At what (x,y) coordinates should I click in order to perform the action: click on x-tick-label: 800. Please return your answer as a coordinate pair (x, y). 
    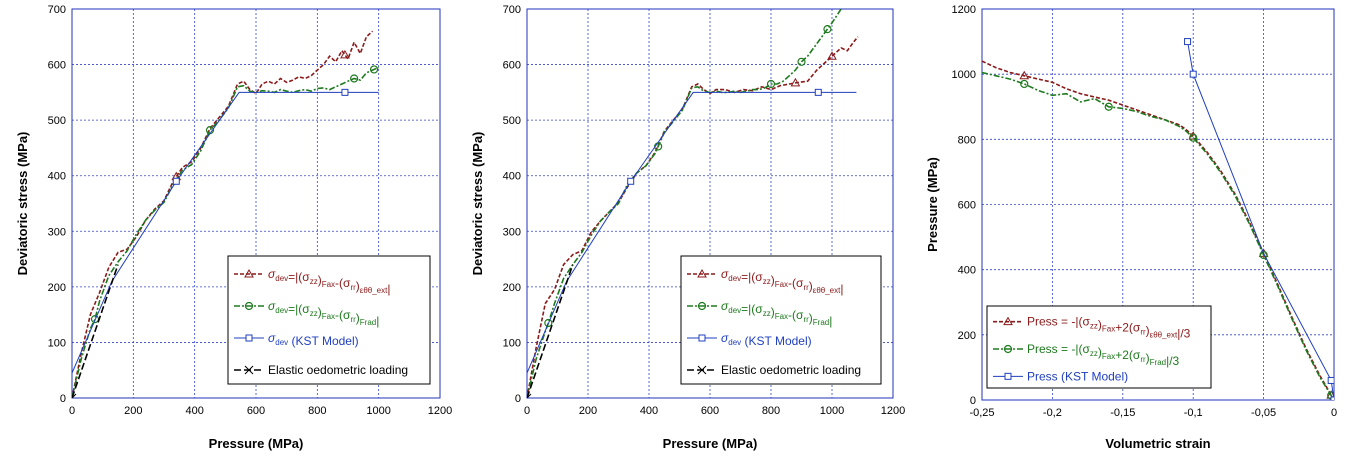
    Looking at the image, I should click on (771, 411).